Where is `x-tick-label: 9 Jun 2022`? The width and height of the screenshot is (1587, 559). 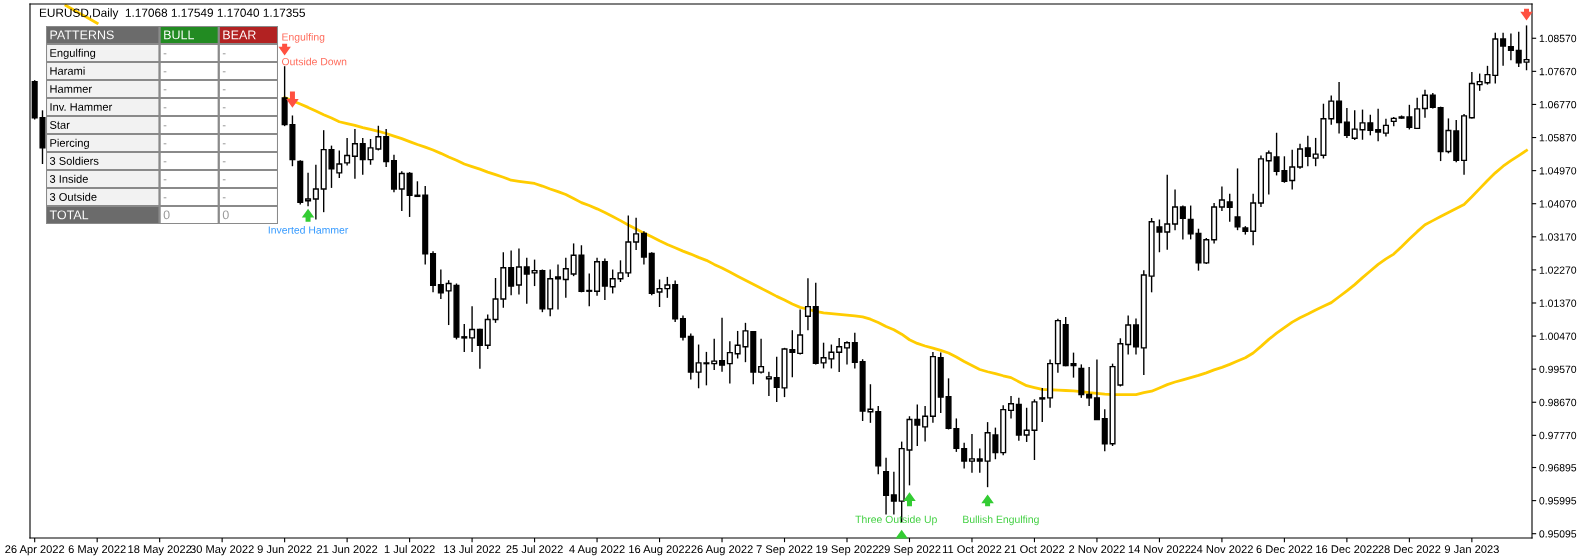
x-tick-label: 9 Jun 2022 is located at coordinates (284, 549).